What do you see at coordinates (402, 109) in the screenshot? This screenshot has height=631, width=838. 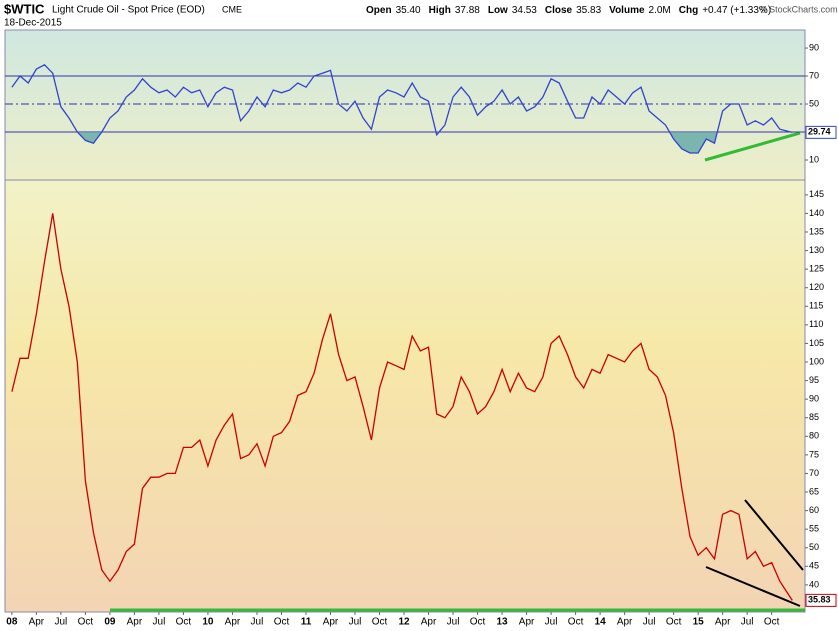 I see `series-line` at bounding box center [402, 109].